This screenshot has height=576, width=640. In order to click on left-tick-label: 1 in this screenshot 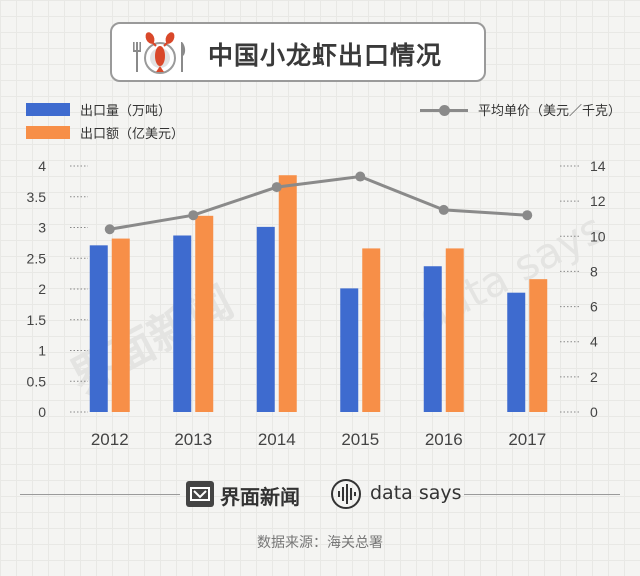, I will do `click(42, 351)`.